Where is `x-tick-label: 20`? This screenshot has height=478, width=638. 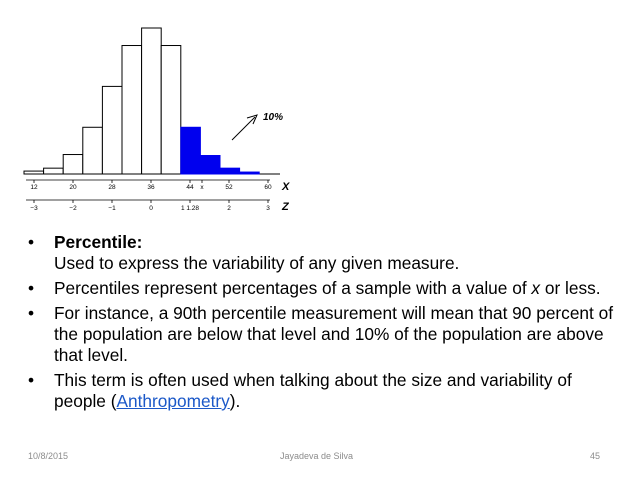
x-tick-label: 20 is located at coordinates (73, 187).